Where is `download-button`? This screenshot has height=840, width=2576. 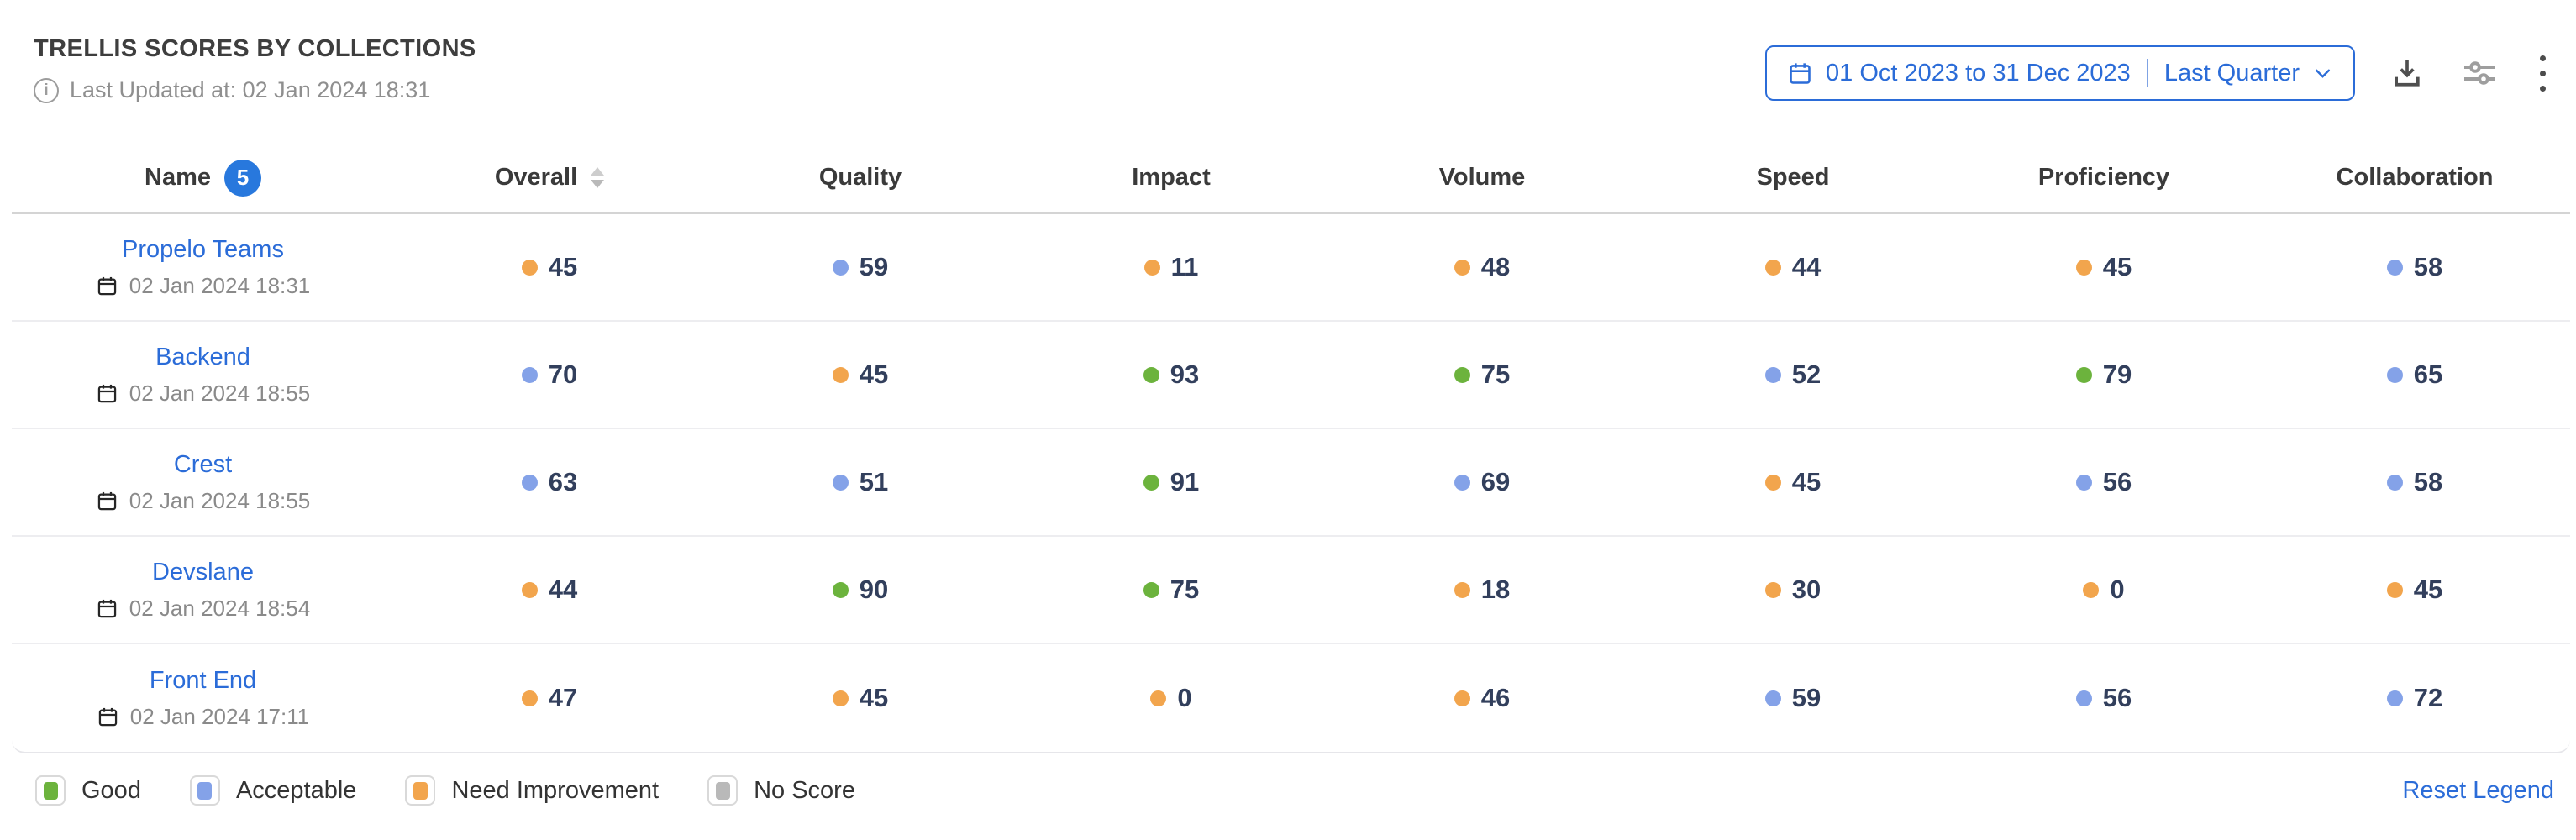
download-button is located at coordinates (2407, 73).